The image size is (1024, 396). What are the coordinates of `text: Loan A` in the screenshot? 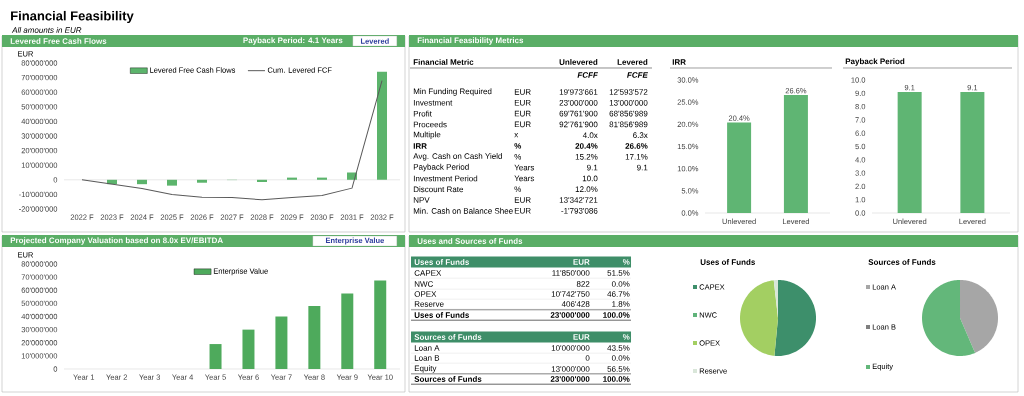 It's located at (427, 348).